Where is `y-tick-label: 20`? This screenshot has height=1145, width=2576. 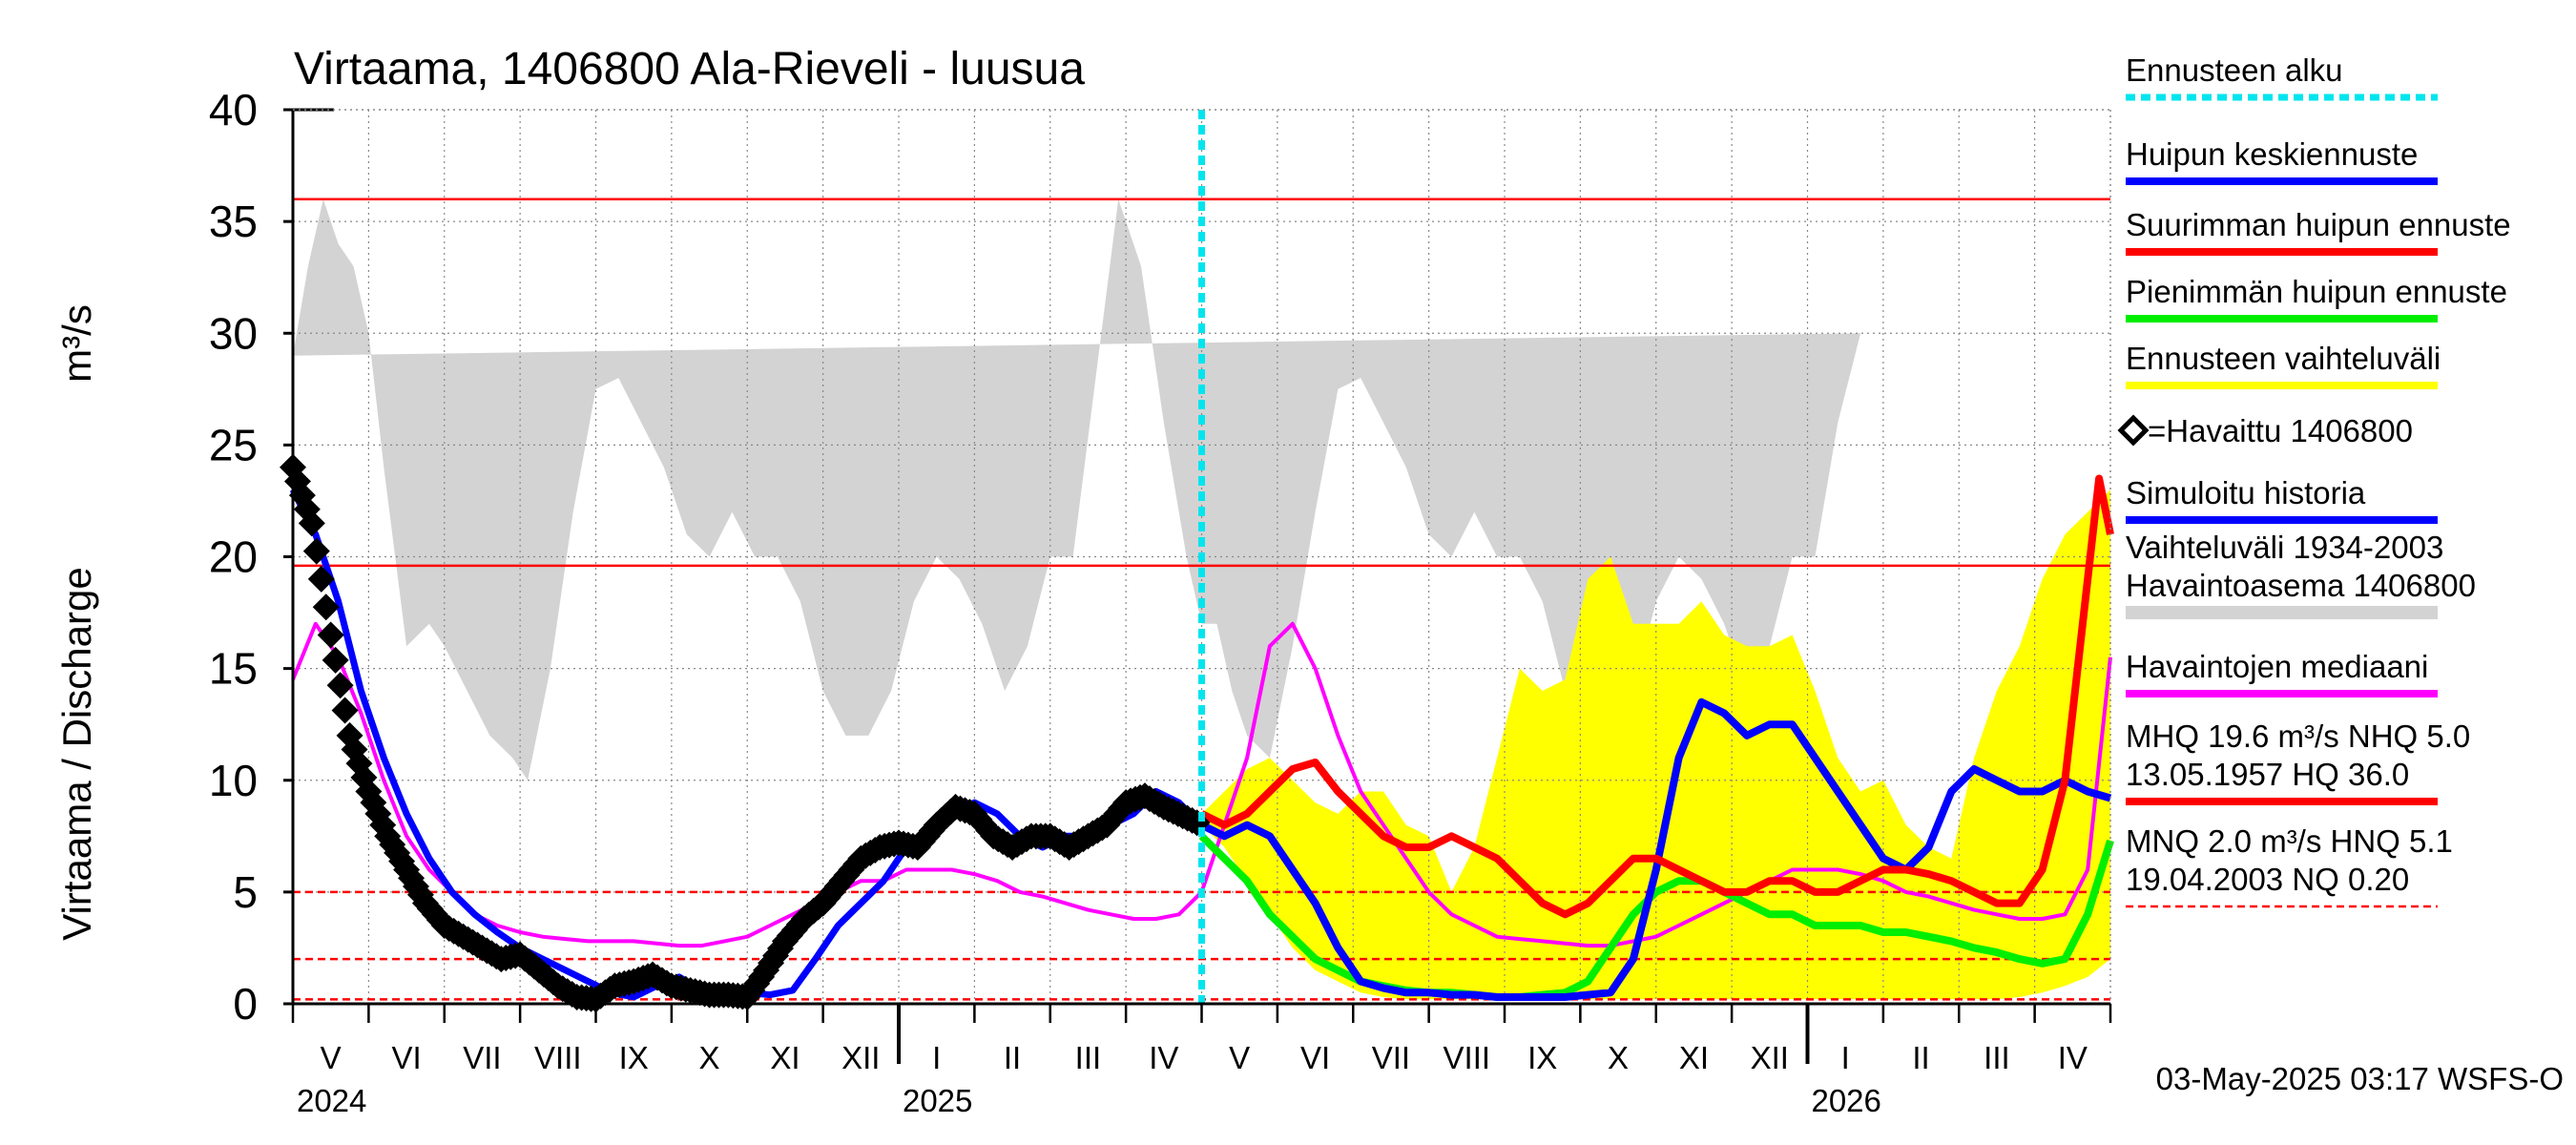
y-tick-label: 20 is located at coordinates (233, 557).